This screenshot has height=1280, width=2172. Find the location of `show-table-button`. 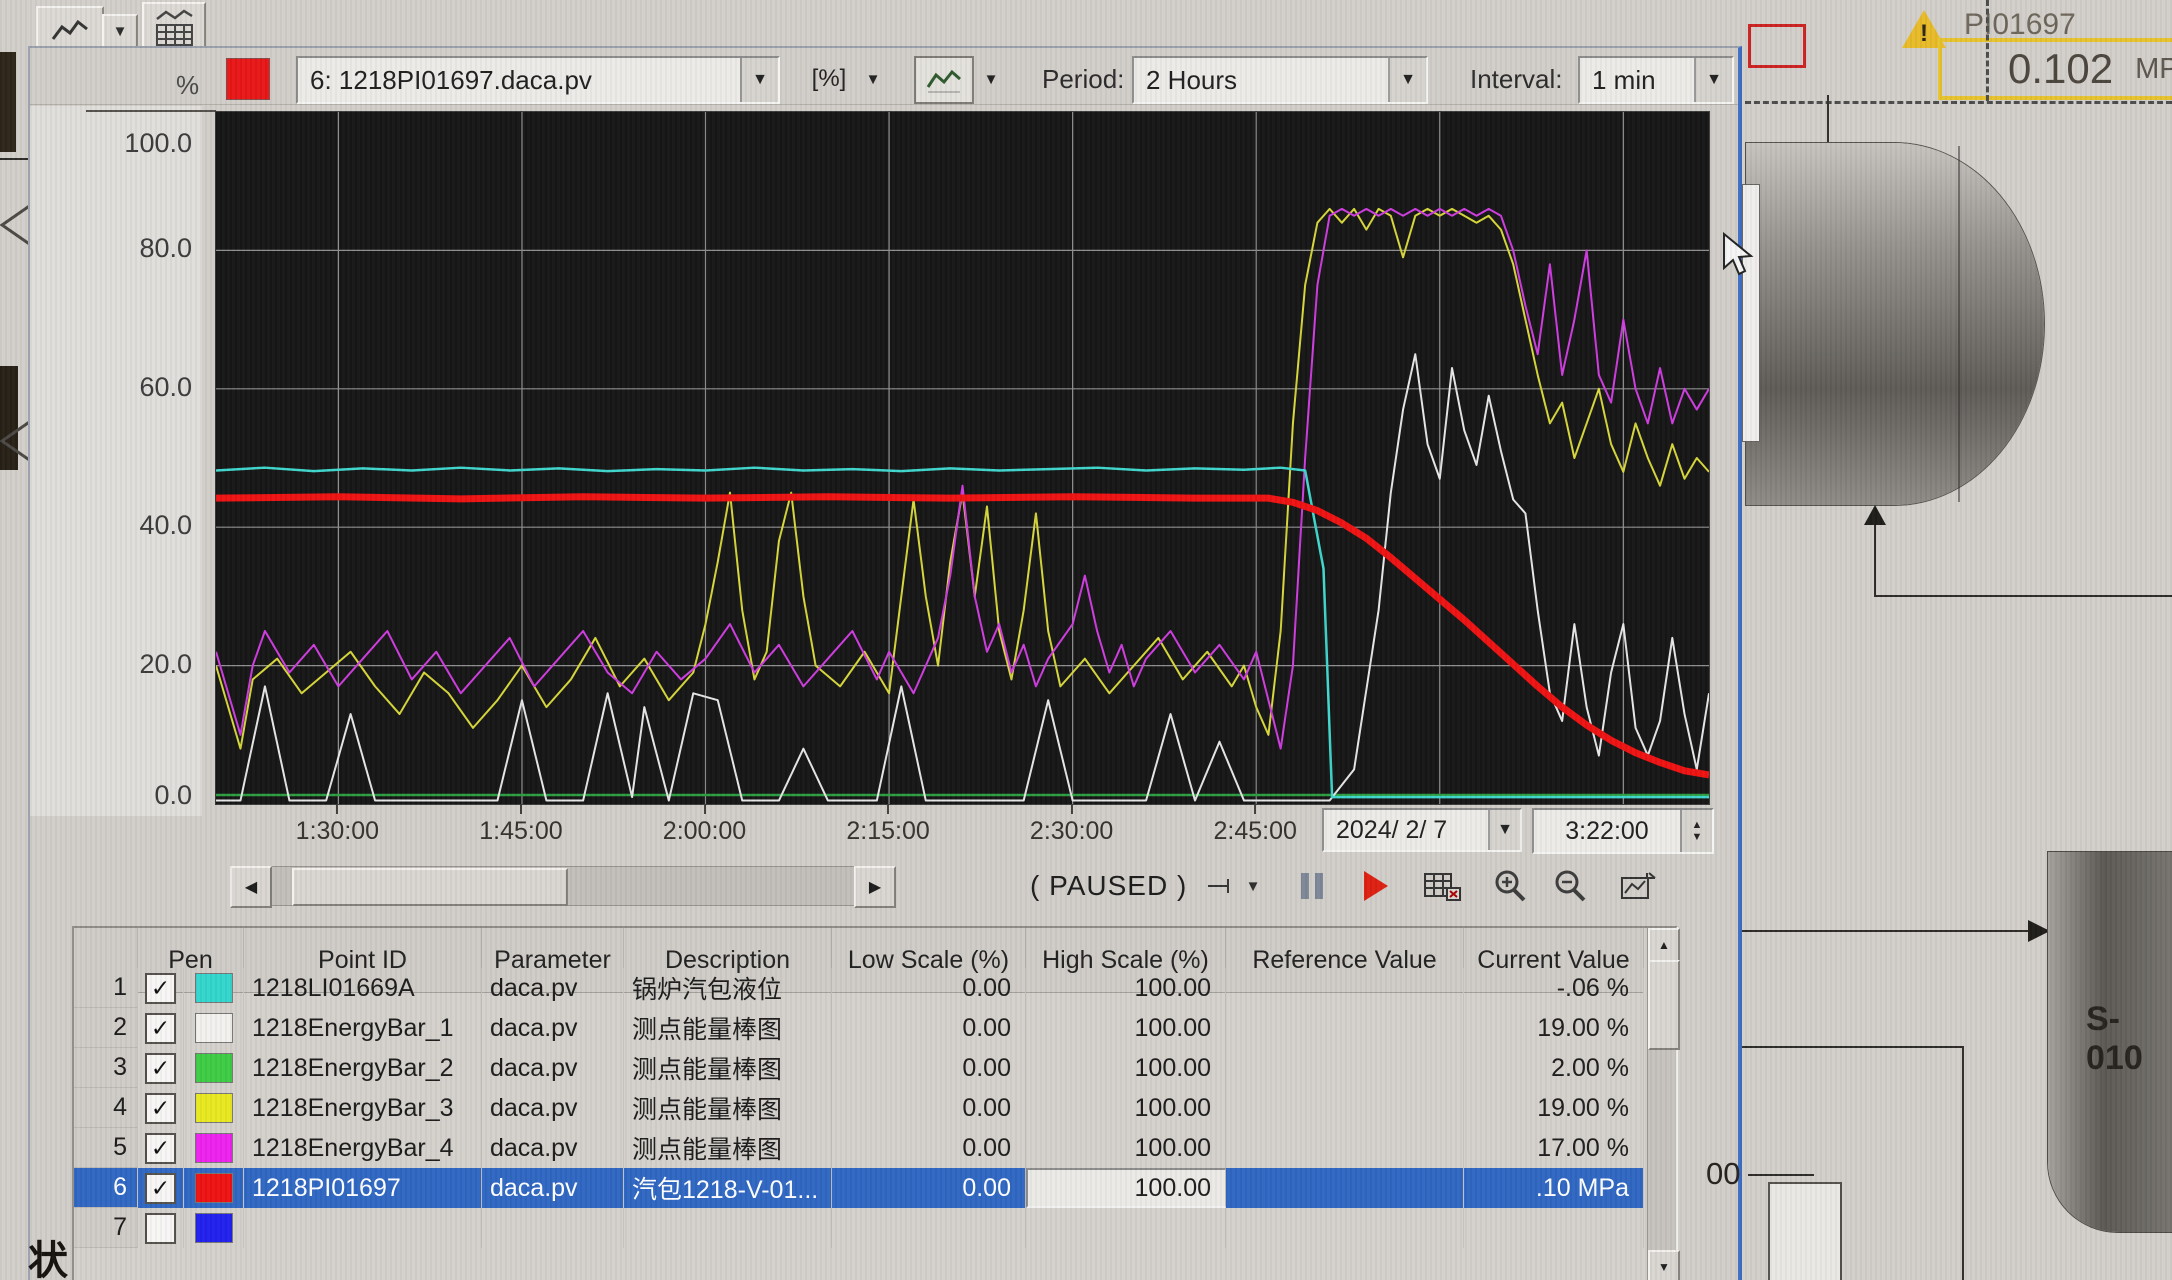

show-table-button is located at coordinates (1442, 886).